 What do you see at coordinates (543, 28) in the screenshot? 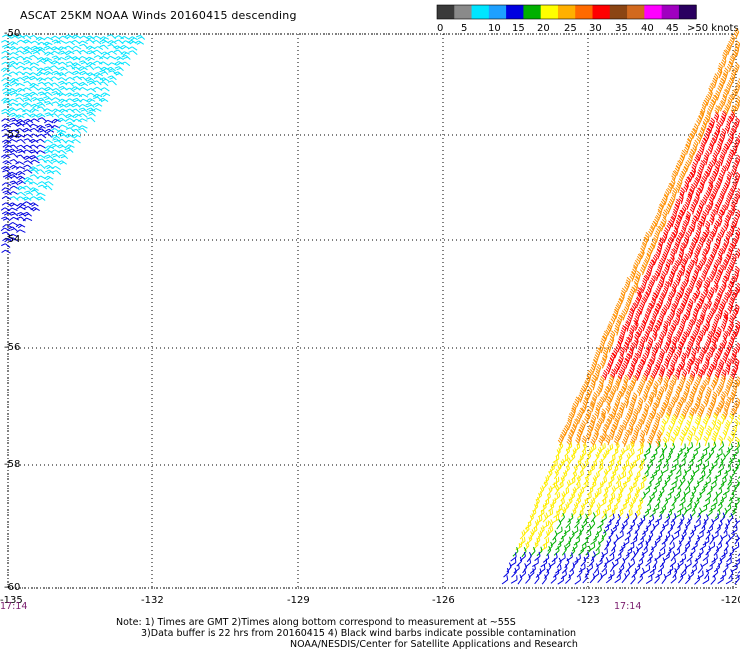
I see `colorbar-tick-label: 20` at bounding box center [543, 28].